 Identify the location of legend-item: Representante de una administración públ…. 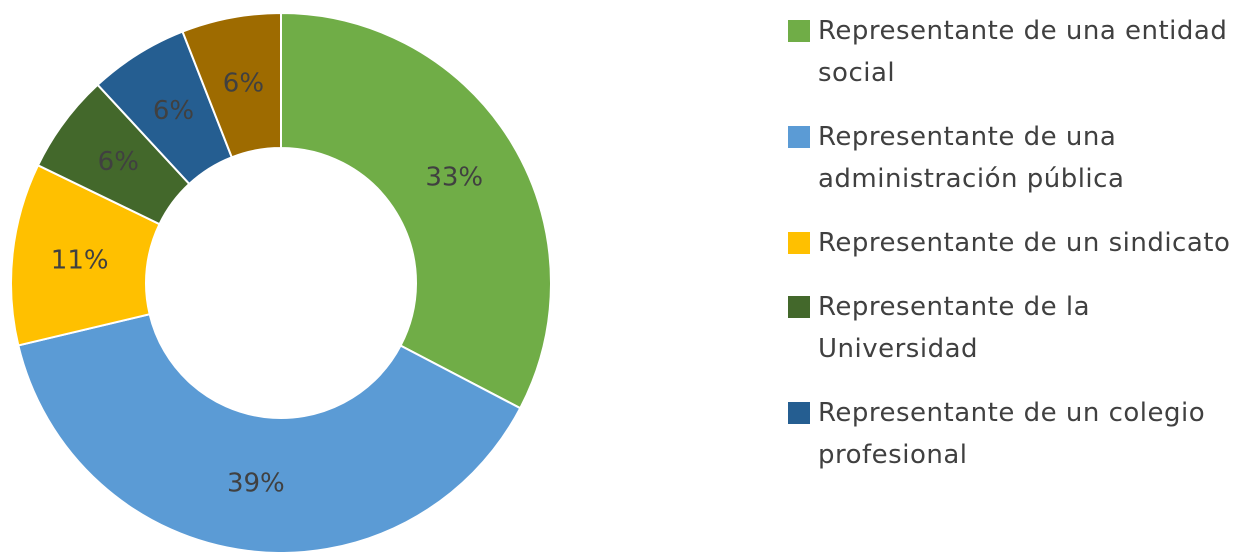
(1023, 158).